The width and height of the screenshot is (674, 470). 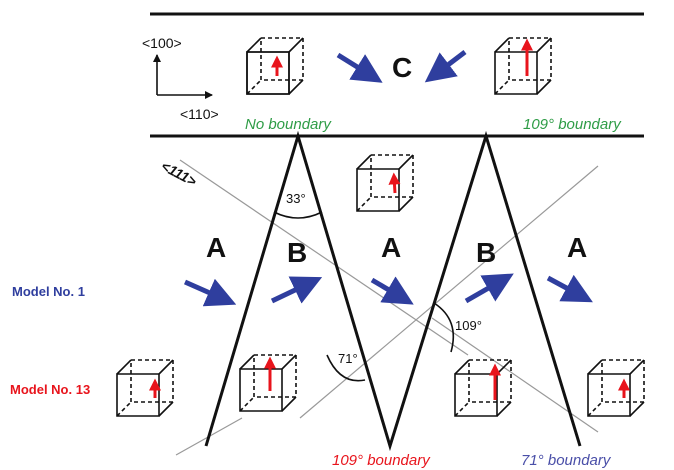 I want to click on left-angle-label: 71°, so click(x=348, y=358).